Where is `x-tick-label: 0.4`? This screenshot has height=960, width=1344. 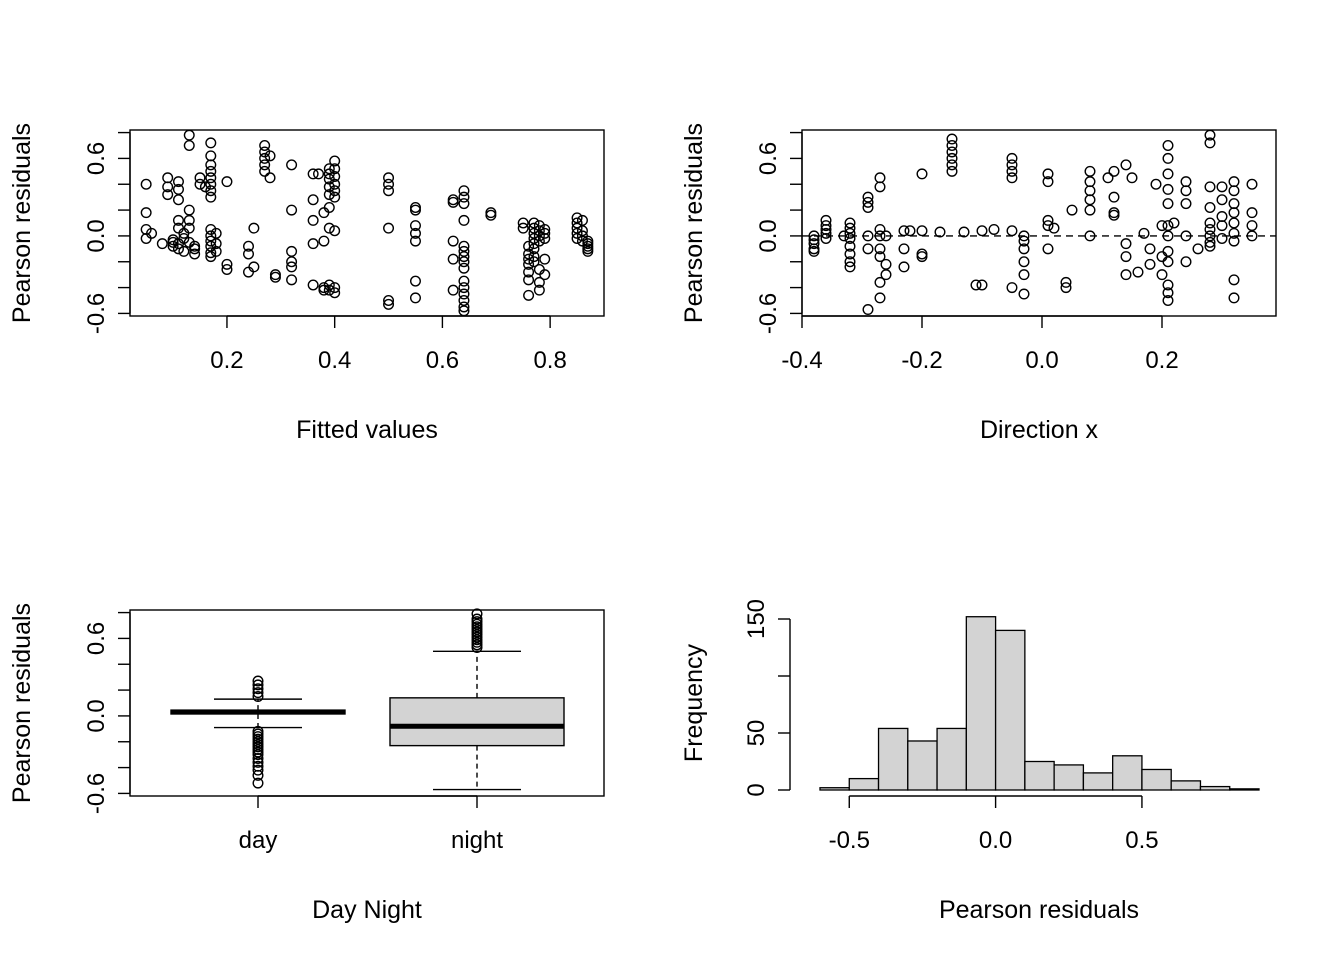
x-tick-label: 0.4 is located at coordinates (334, 360).